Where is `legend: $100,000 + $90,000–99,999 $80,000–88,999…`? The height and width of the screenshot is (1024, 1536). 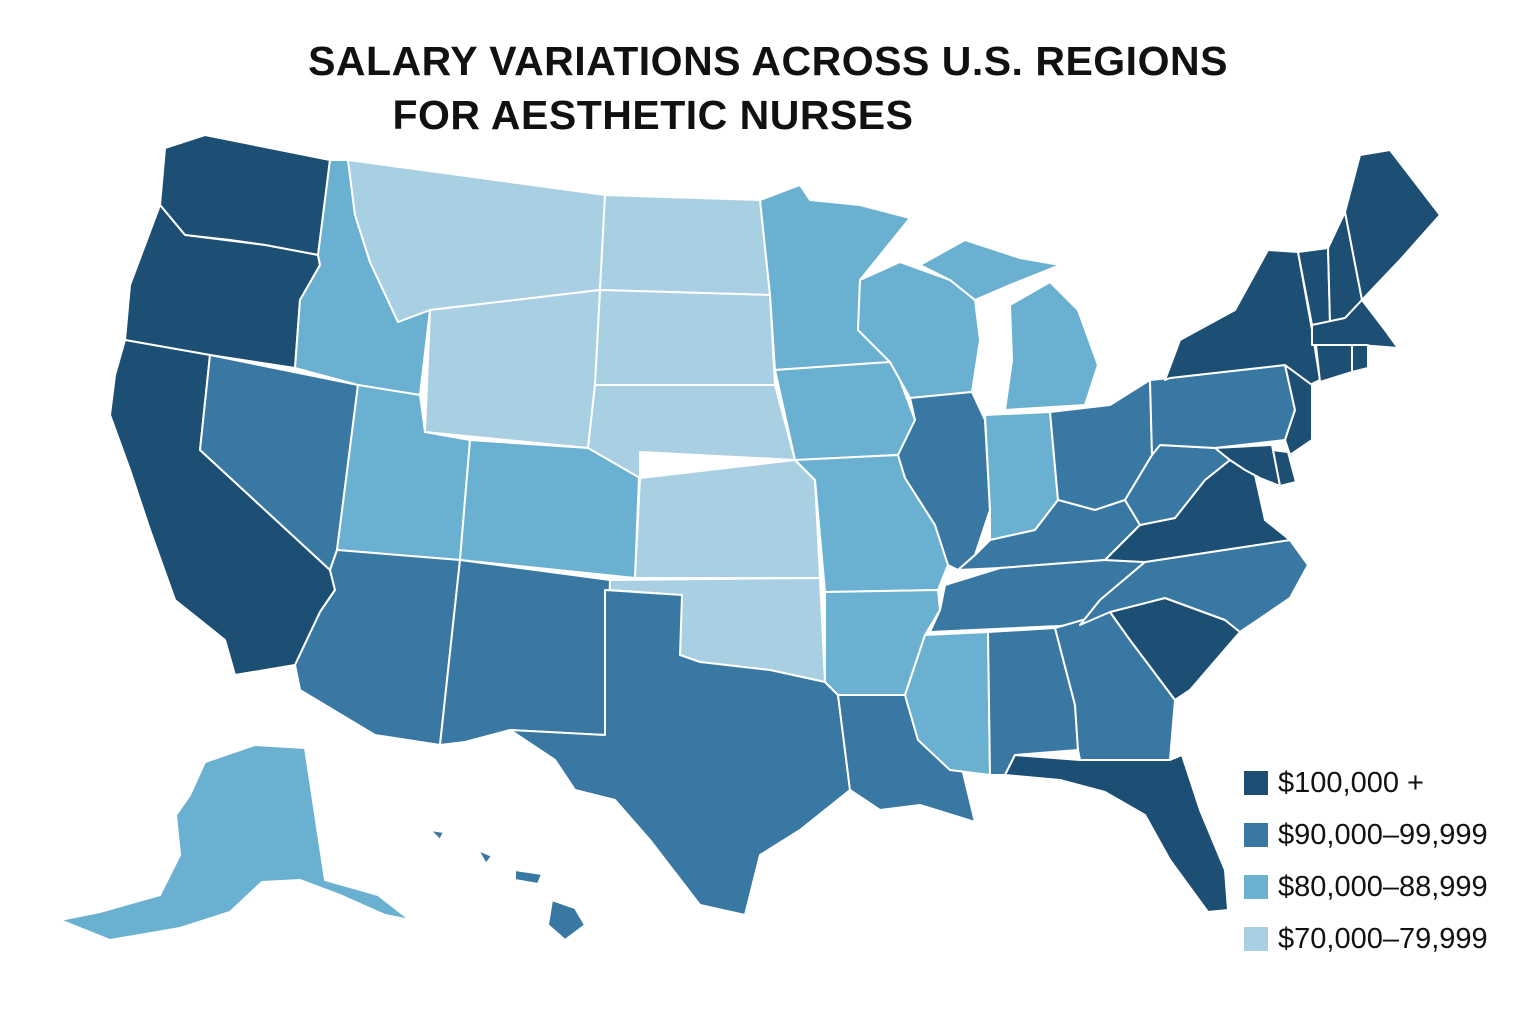 legend: $100,000 + $90,000–99,999 $80,000–88,999… is located at coordinates (1366, 868).